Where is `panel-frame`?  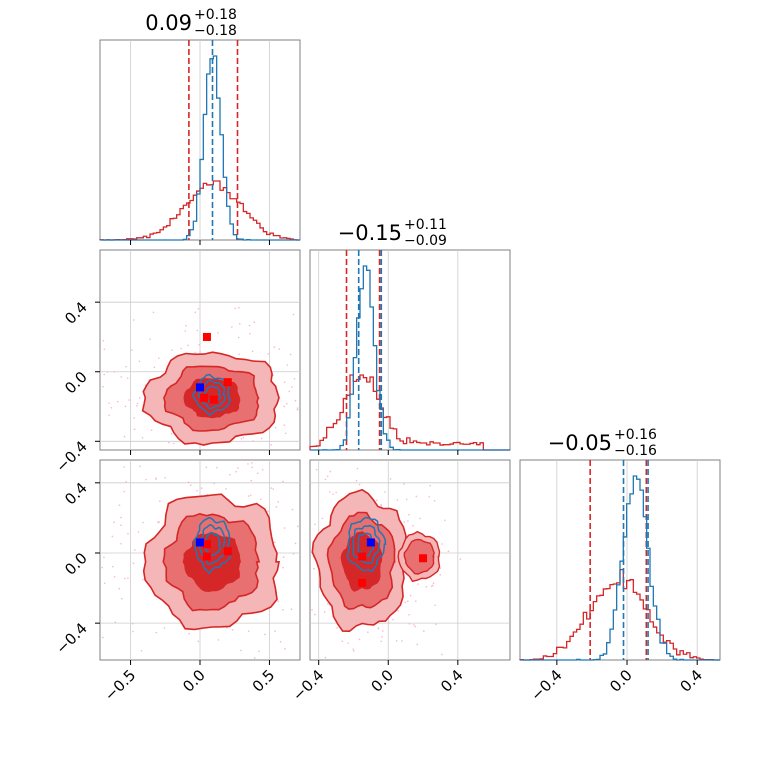 panel-frame is located at coordinates (620, 560).